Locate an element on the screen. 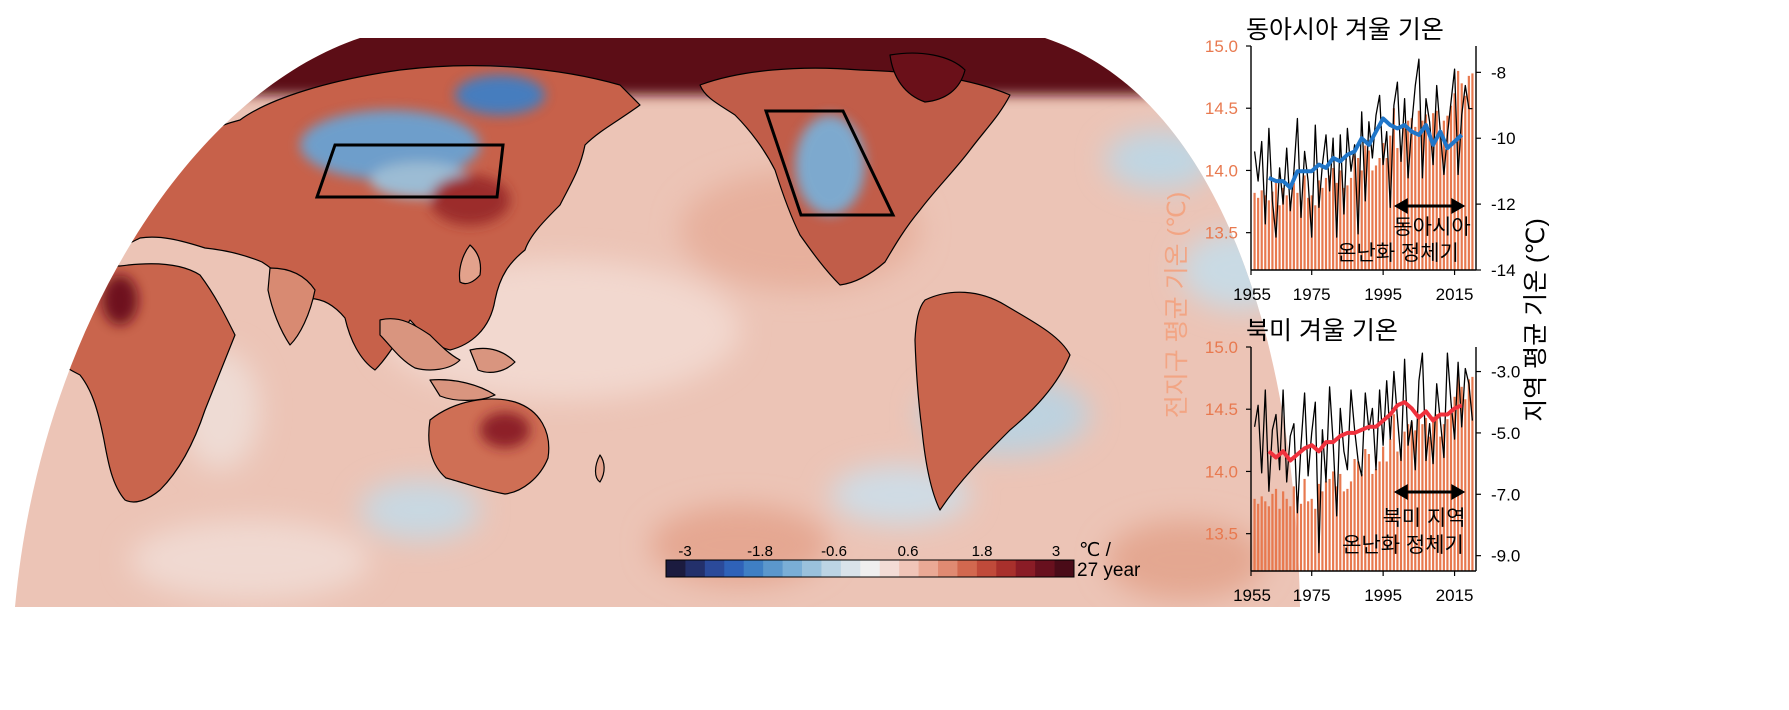 This screenshot has height=710, width=1789. annotation-line: 북미 지역 is located at coordinates (1423, 518).